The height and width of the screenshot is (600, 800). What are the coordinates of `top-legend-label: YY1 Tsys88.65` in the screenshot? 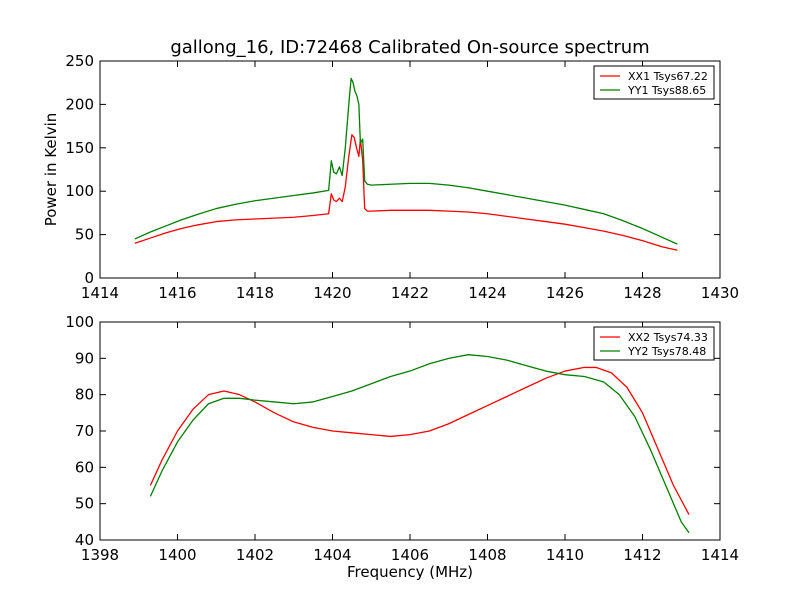 It's located at (666, 90).